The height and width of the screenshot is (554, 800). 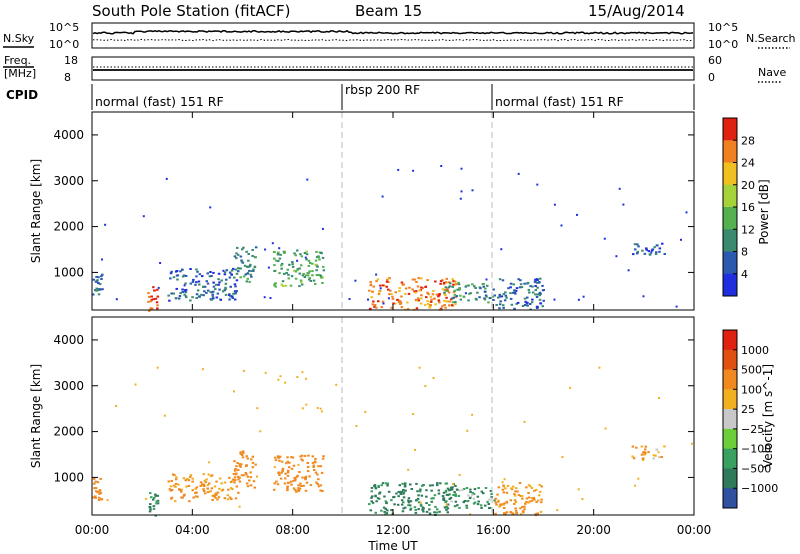 What do you see at coordinates (92, 530) in the screenshot?
I see `x-tick-label: 00:00` at bounding box center [92, 530].